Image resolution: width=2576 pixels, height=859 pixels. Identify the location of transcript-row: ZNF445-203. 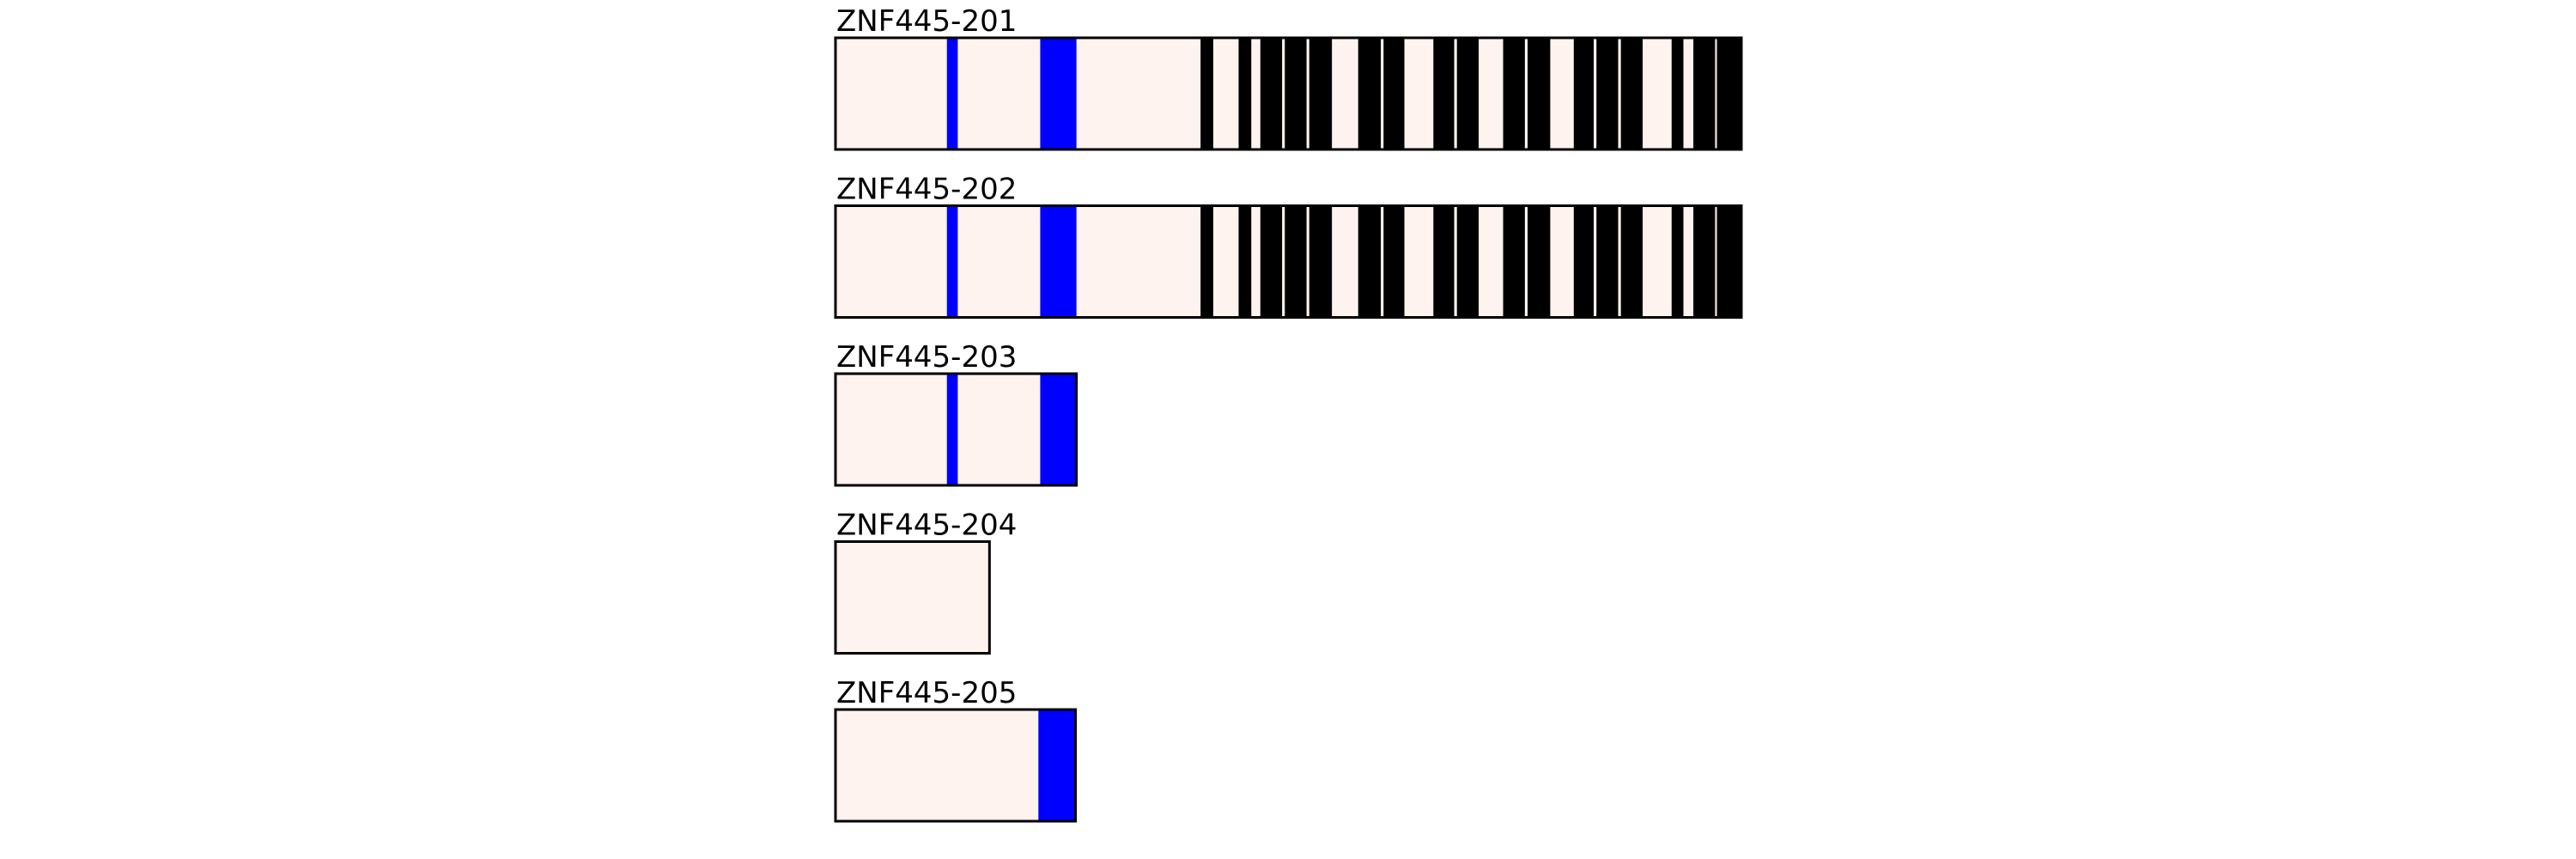
(956, 413).